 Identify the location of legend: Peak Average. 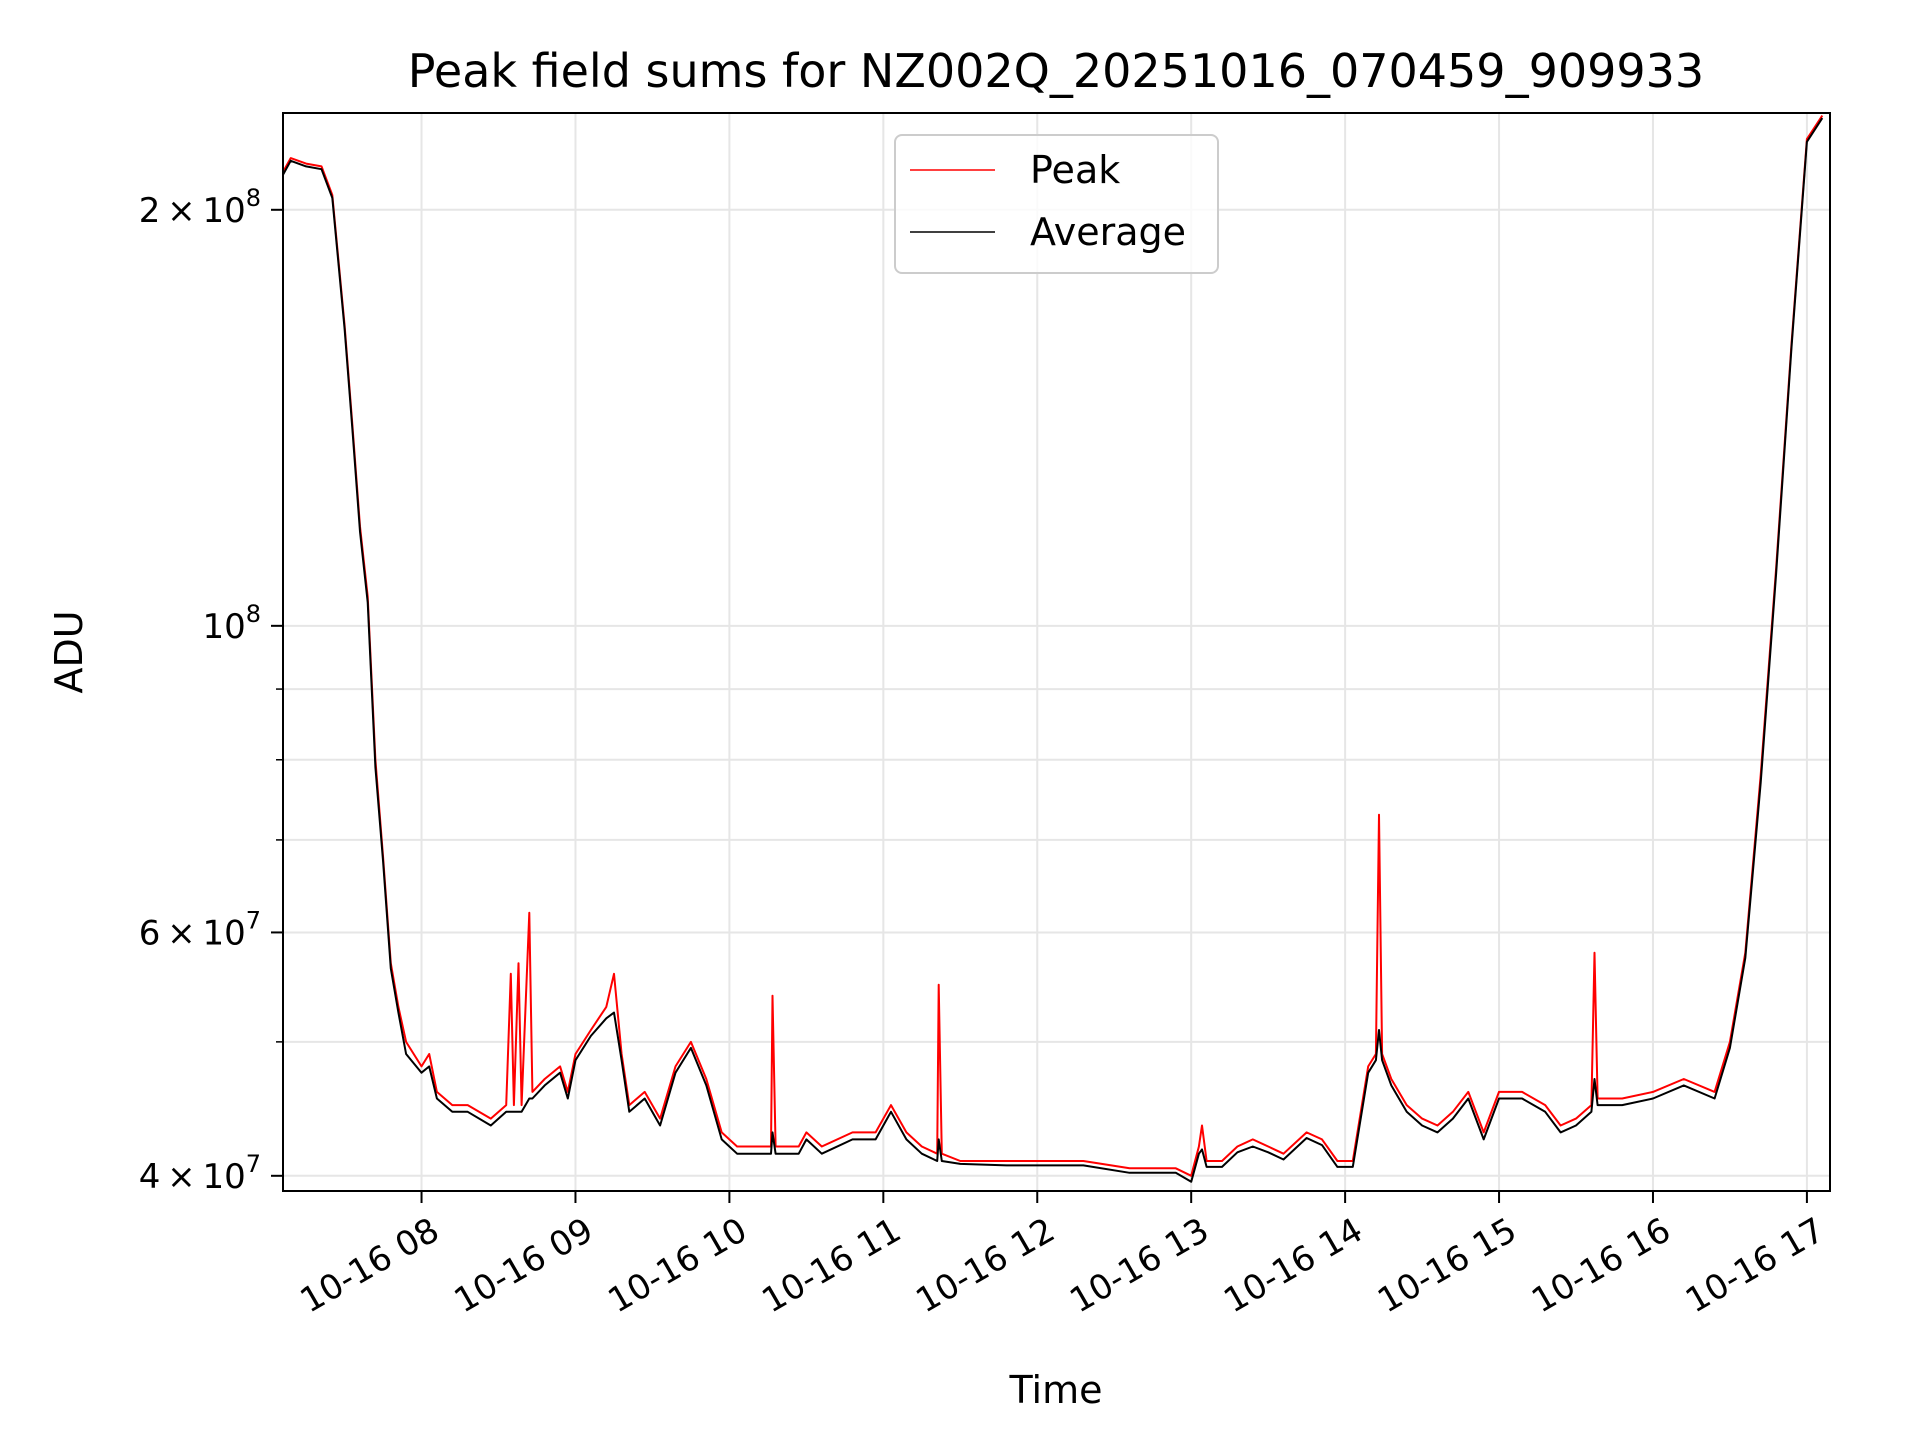
(1056, 204).